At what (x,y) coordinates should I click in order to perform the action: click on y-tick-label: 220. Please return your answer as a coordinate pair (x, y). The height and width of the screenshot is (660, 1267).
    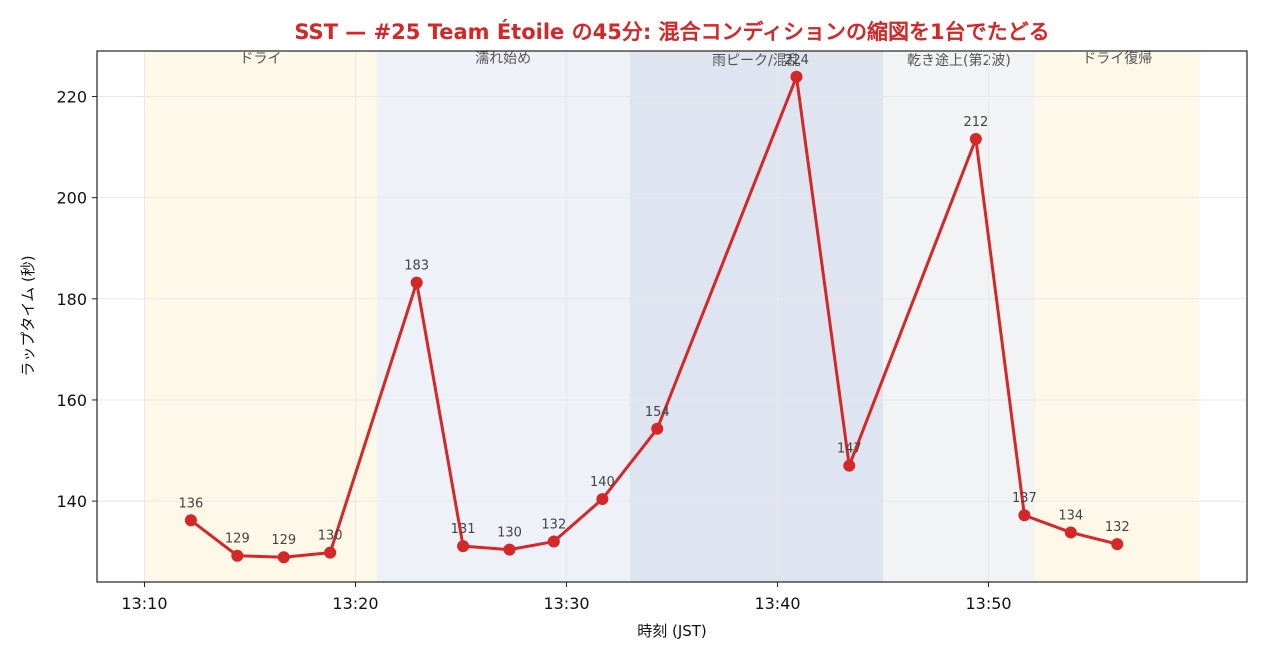
    Looking at the image, I should click on (71, 97).